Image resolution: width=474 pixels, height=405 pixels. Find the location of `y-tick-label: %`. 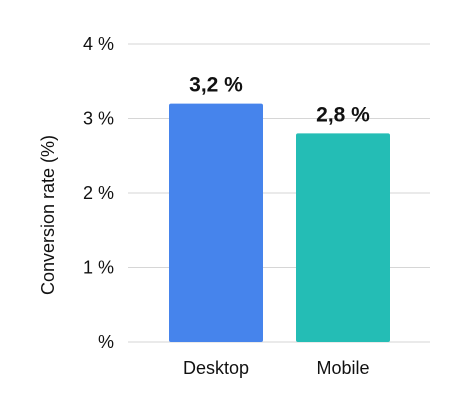

y-tick-label: % is located at coordinates (106, 342).